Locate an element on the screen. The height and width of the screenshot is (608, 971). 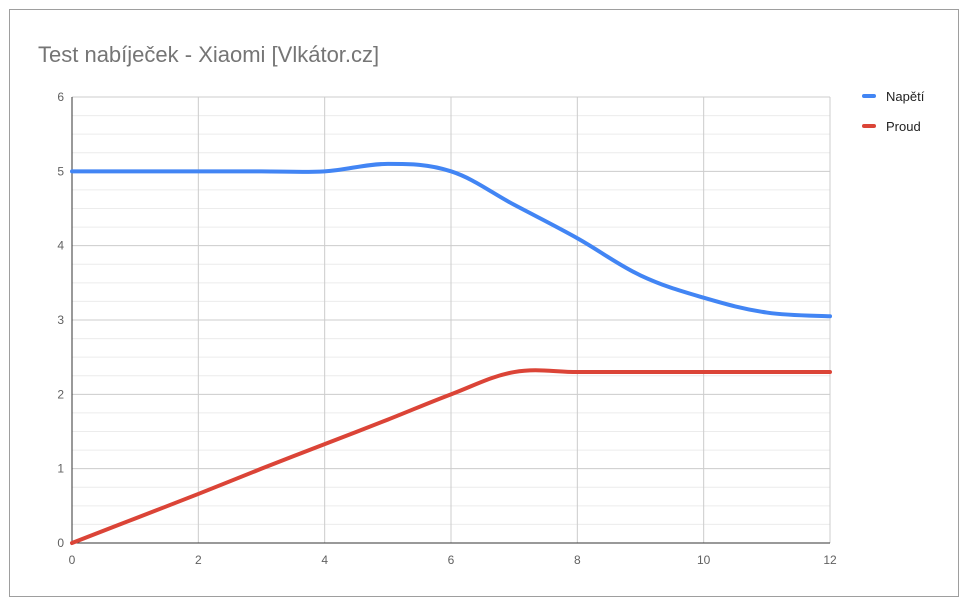
y-tick-labels: 0 1 2 3 4 5 6 is located at coordinates (60, 320).